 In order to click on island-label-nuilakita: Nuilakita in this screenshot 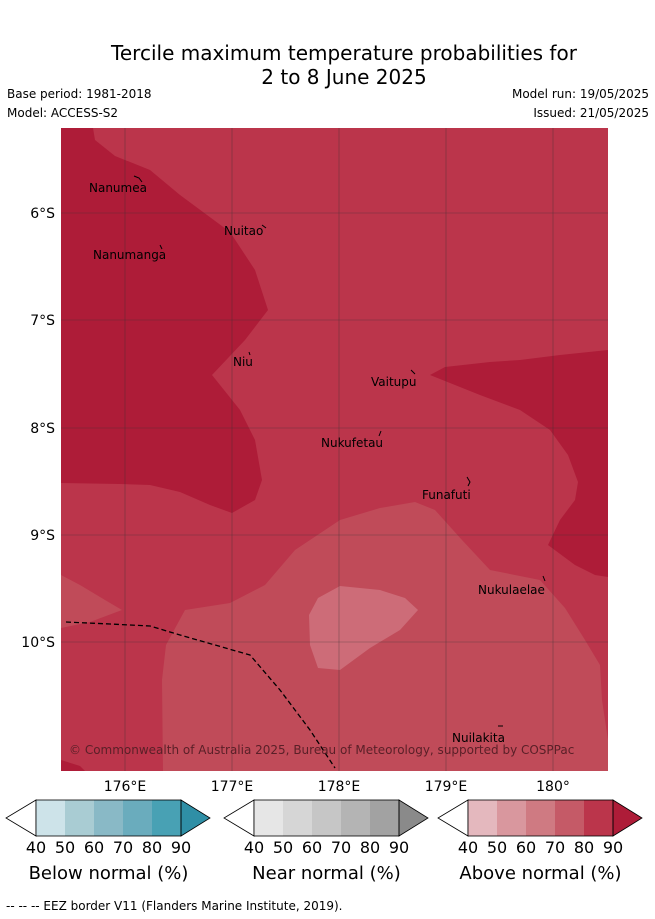, I will do `click(478, 738)`.